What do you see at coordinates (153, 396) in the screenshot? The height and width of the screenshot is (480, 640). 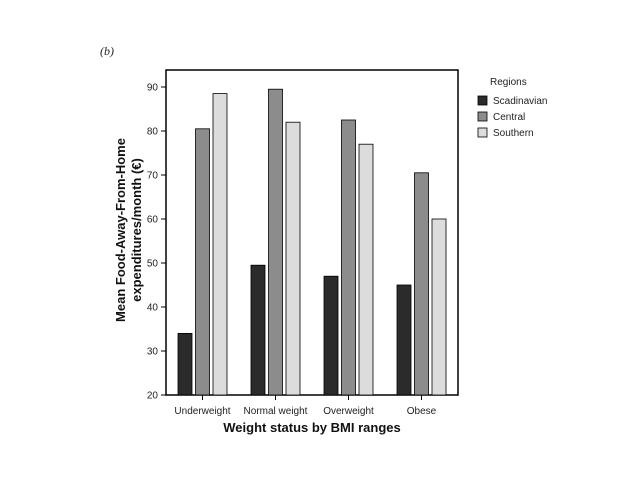 I see `y-tick-label: 20` at bounding box center [153, 396].